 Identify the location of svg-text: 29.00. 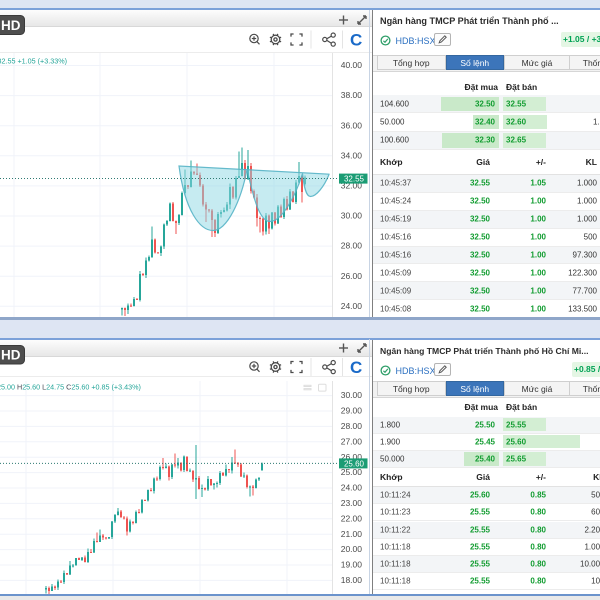
(352, 411).